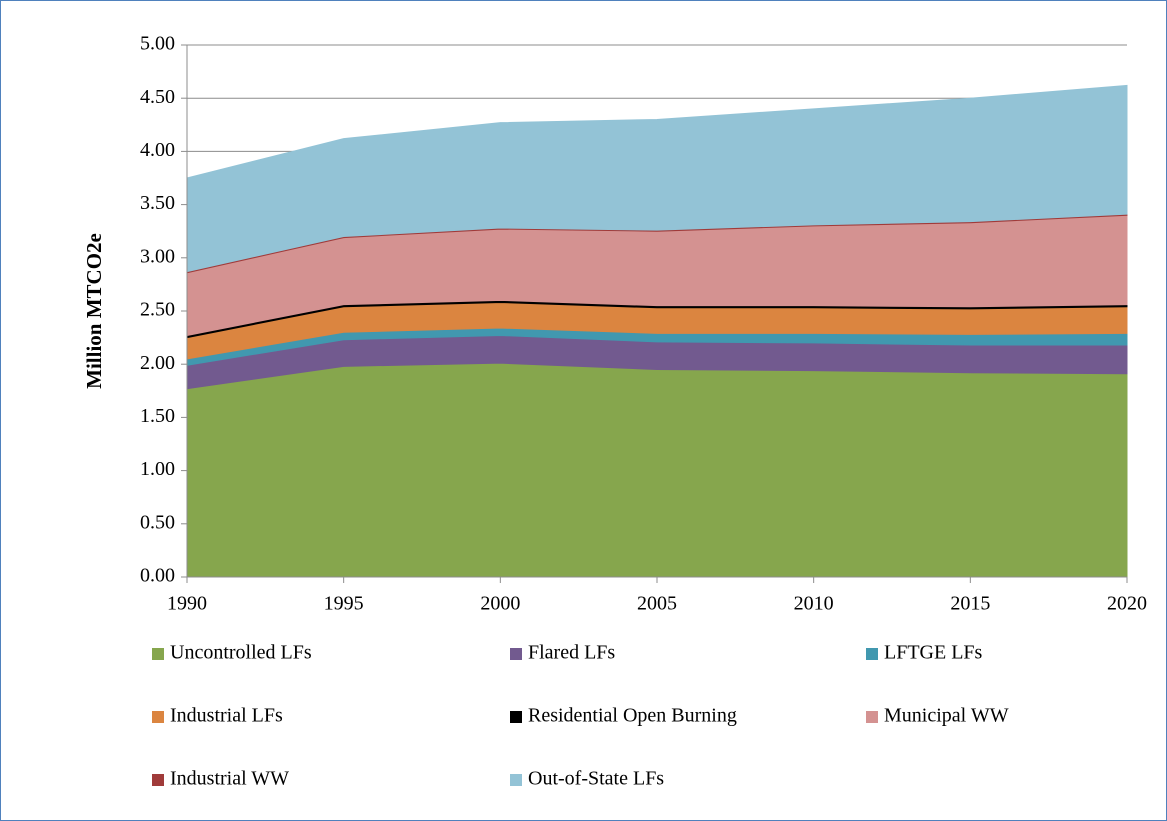 This screenshot has height=821, width=1167. Describe the element at coordinates (157, 576) in the screenshot. I see `y-tick-label: 0.00` at that location.